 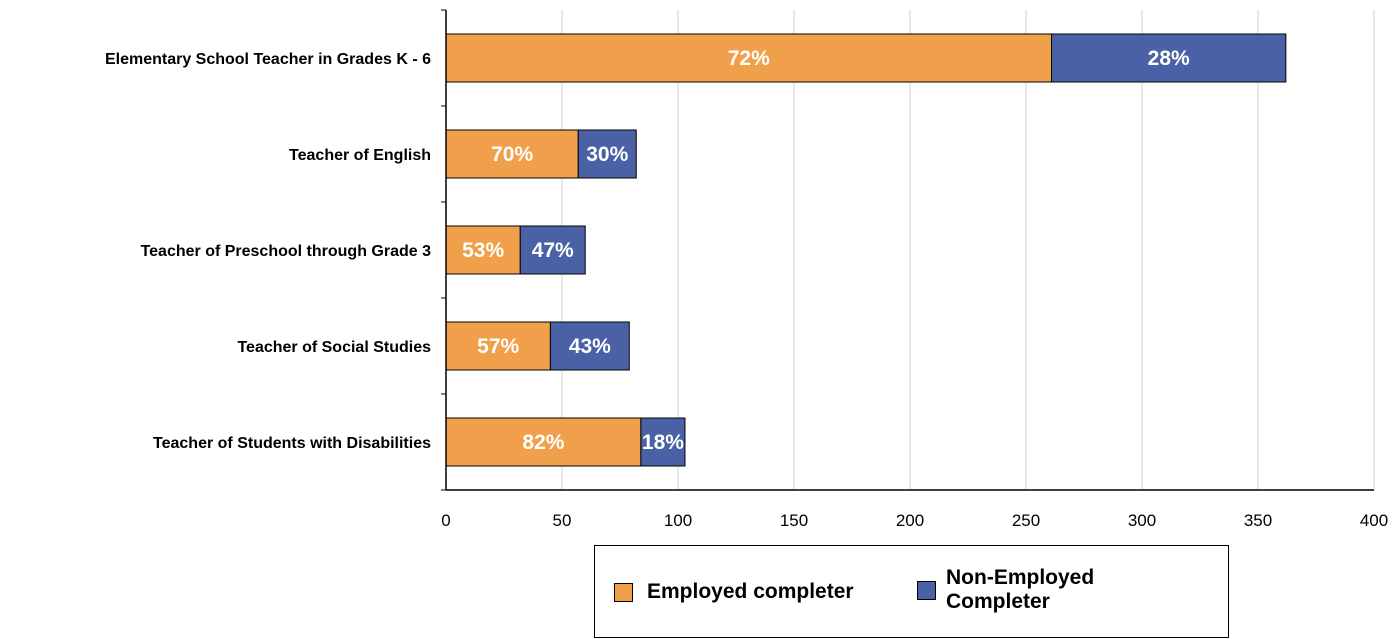 I want to click on x-tick-label: 100, so click(x=678, y=520).